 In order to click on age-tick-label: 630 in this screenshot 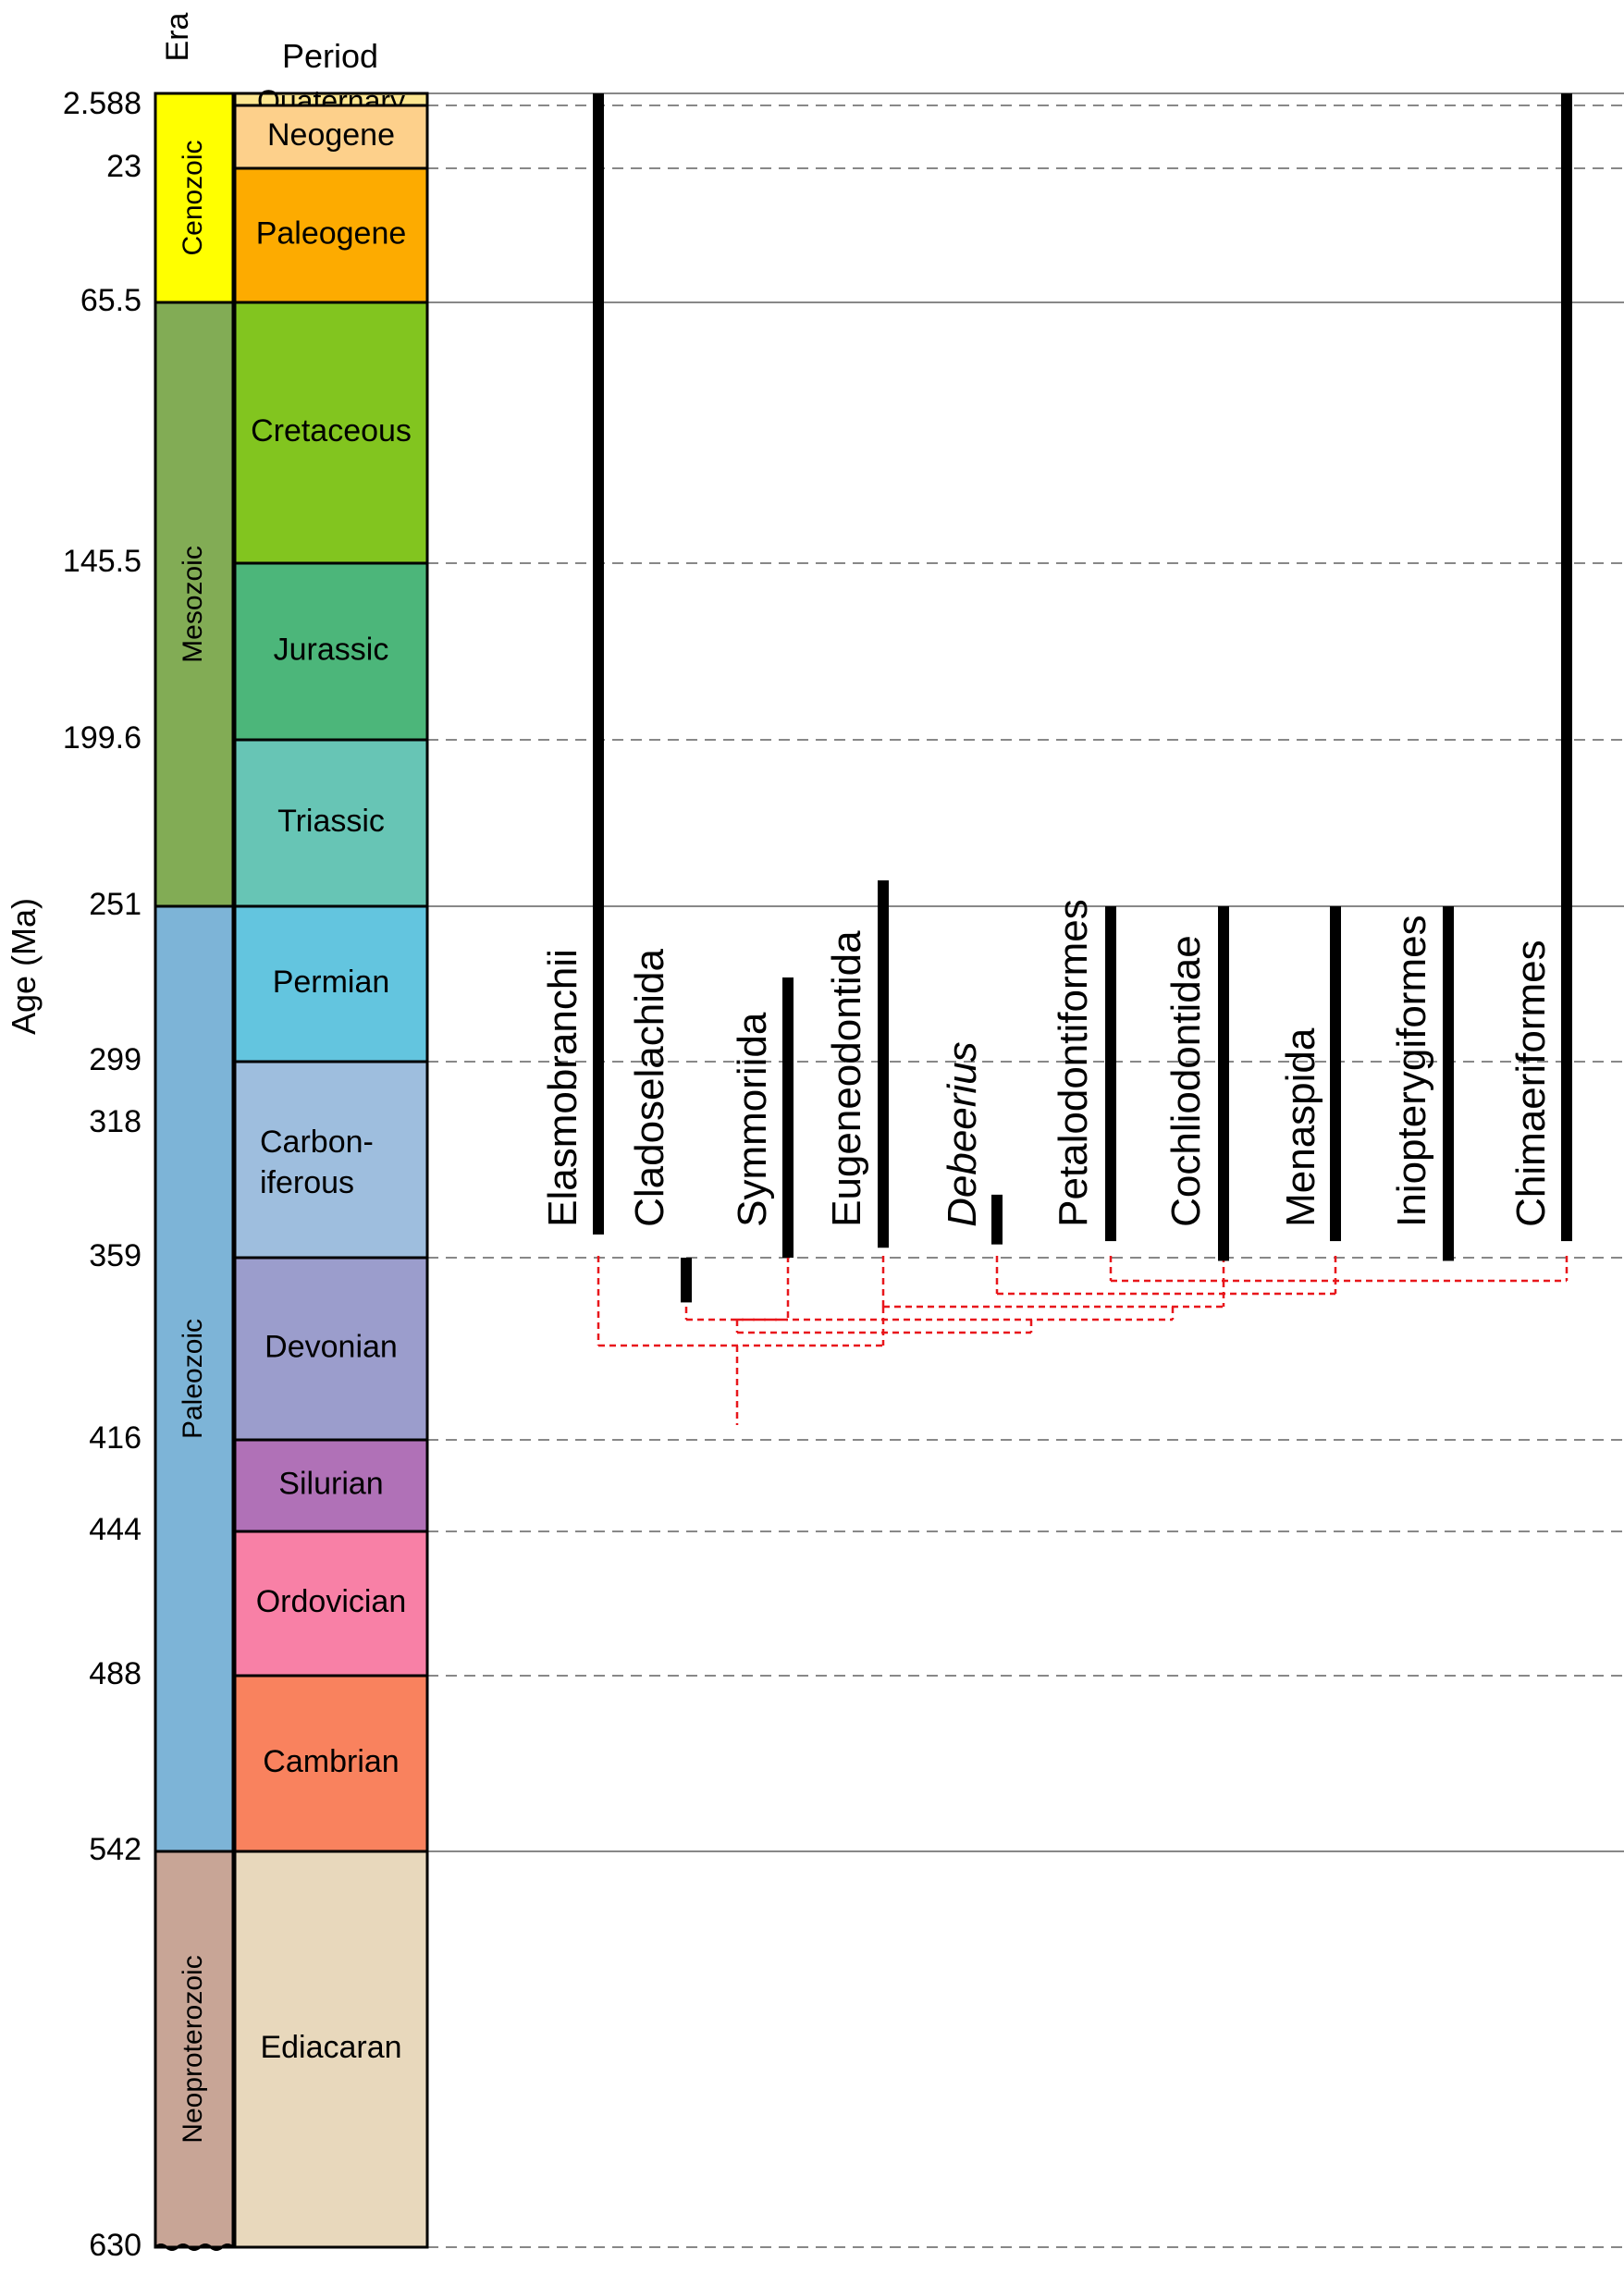, I will do `click(115, 2245)`.